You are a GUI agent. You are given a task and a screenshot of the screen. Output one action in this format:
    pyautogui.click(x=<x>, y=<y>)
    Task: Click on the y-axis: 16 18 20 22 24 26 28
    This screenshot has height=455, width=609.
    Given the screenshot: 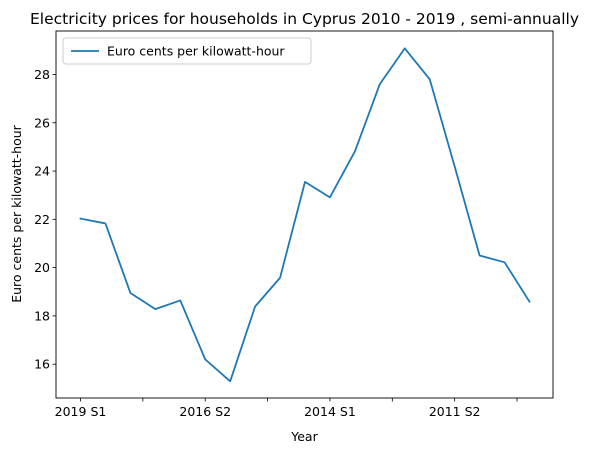 What is the action you would take?
    pyautogui.click(x=45, y=219)
    